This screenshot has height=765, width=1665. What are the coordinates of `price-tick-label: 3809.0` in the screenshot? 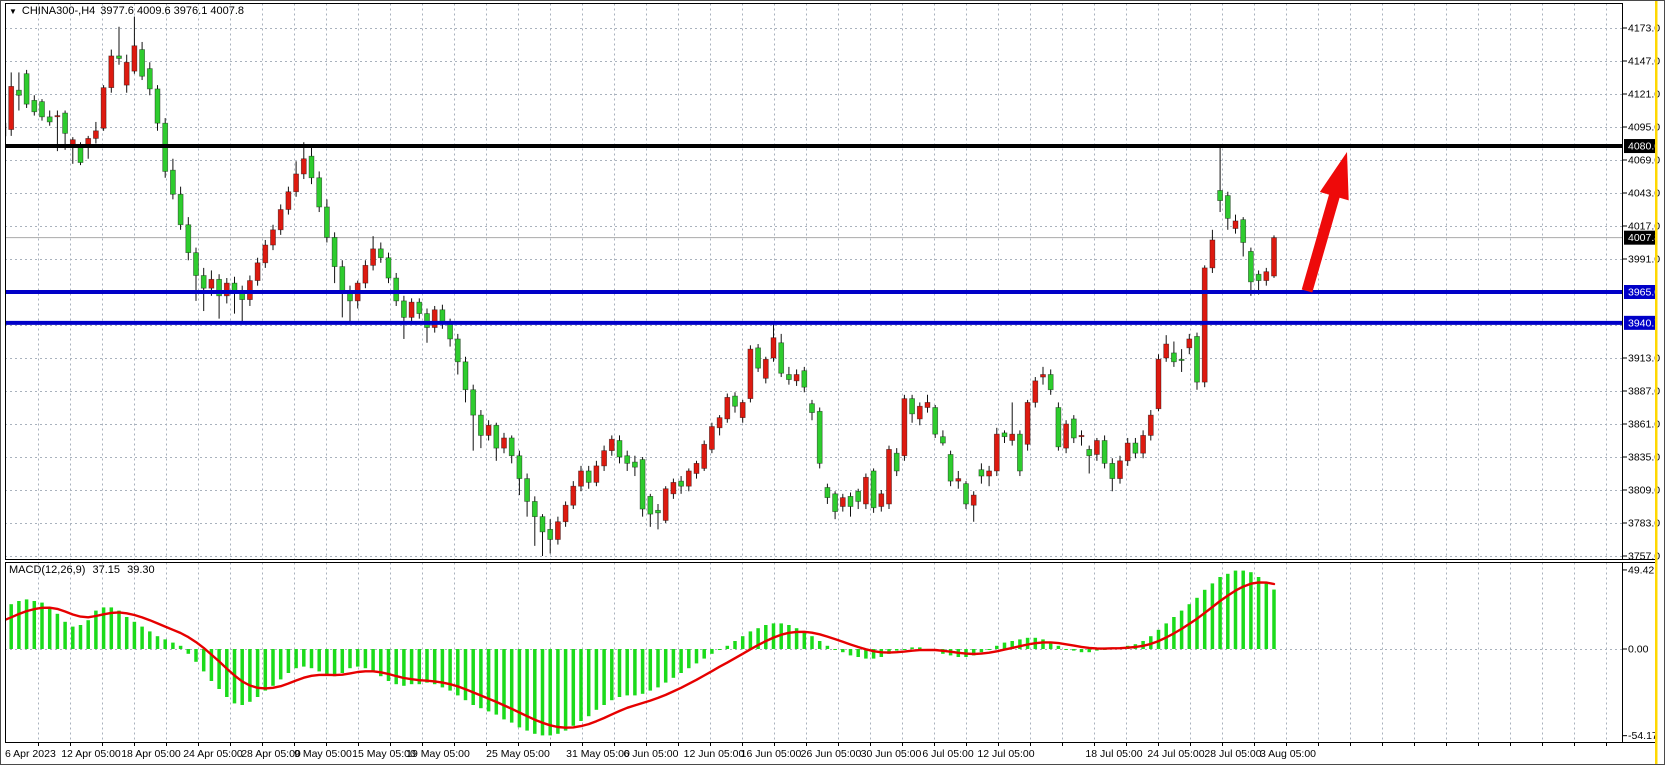 It's located at (1644, 491).